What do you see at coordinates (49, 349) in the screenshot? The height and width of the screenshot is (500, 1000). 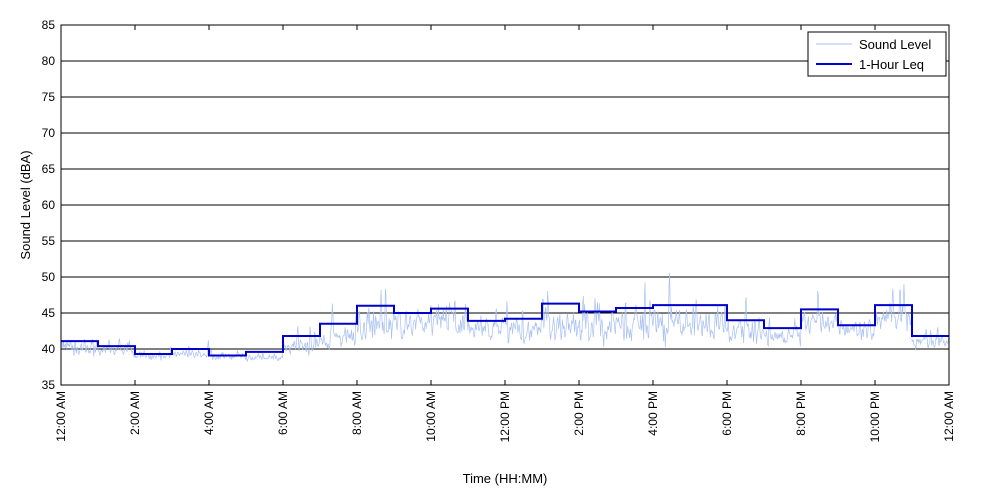 I see `y-tick-label: 40` at bounding box center [49, 349].